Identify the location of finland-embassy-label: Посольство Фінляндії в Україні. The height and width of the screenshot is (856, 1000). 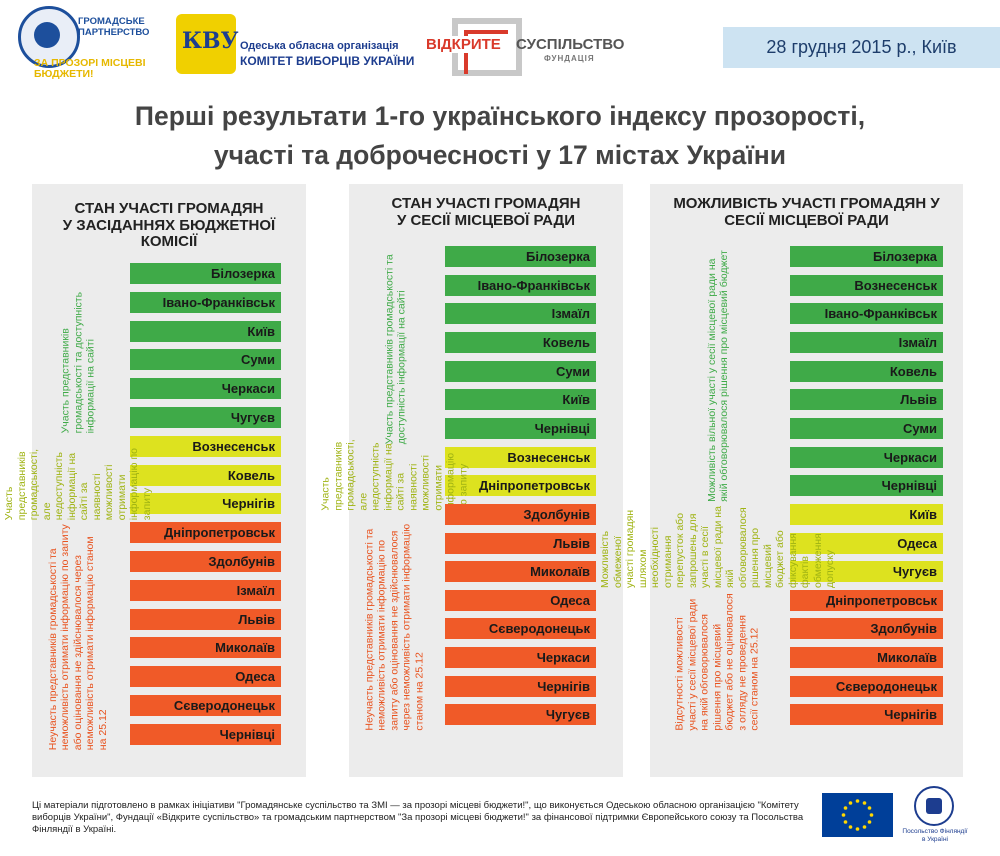
(935, 835).